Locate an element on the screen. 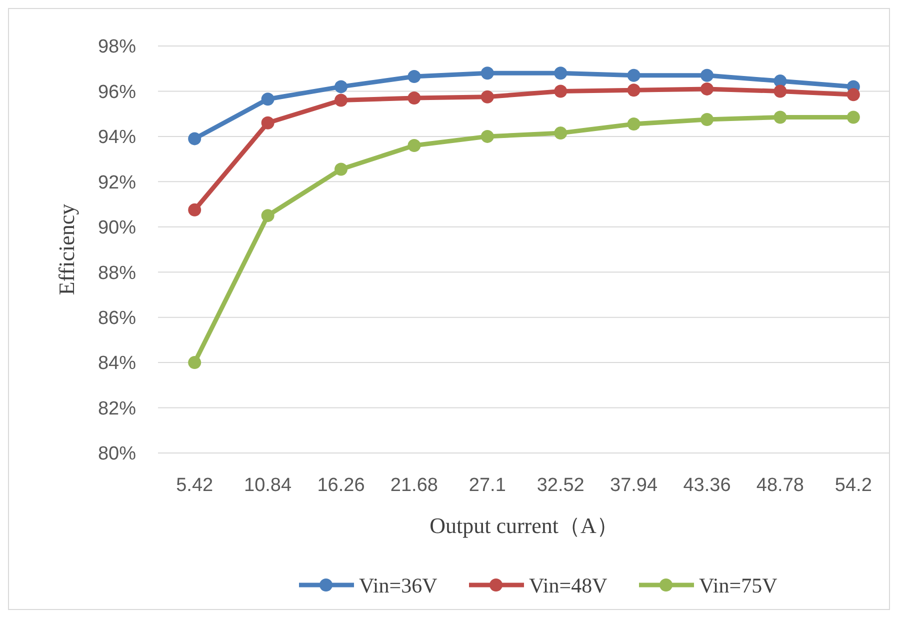  x-tick-label: 10.84 is located at coordinates (268, 485).